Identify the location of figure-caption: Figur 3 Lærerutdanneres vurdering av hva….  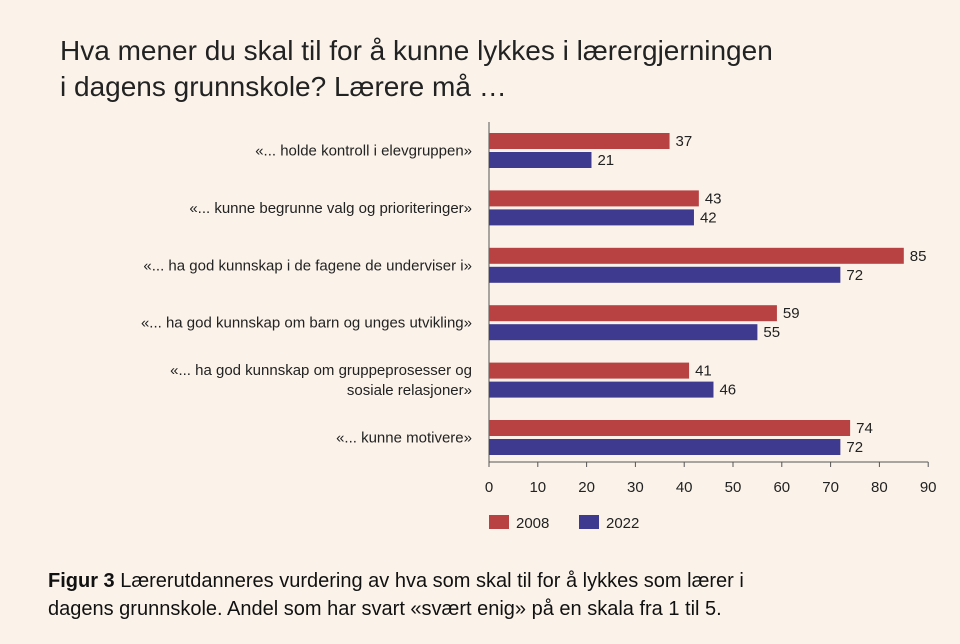
(488, 595).